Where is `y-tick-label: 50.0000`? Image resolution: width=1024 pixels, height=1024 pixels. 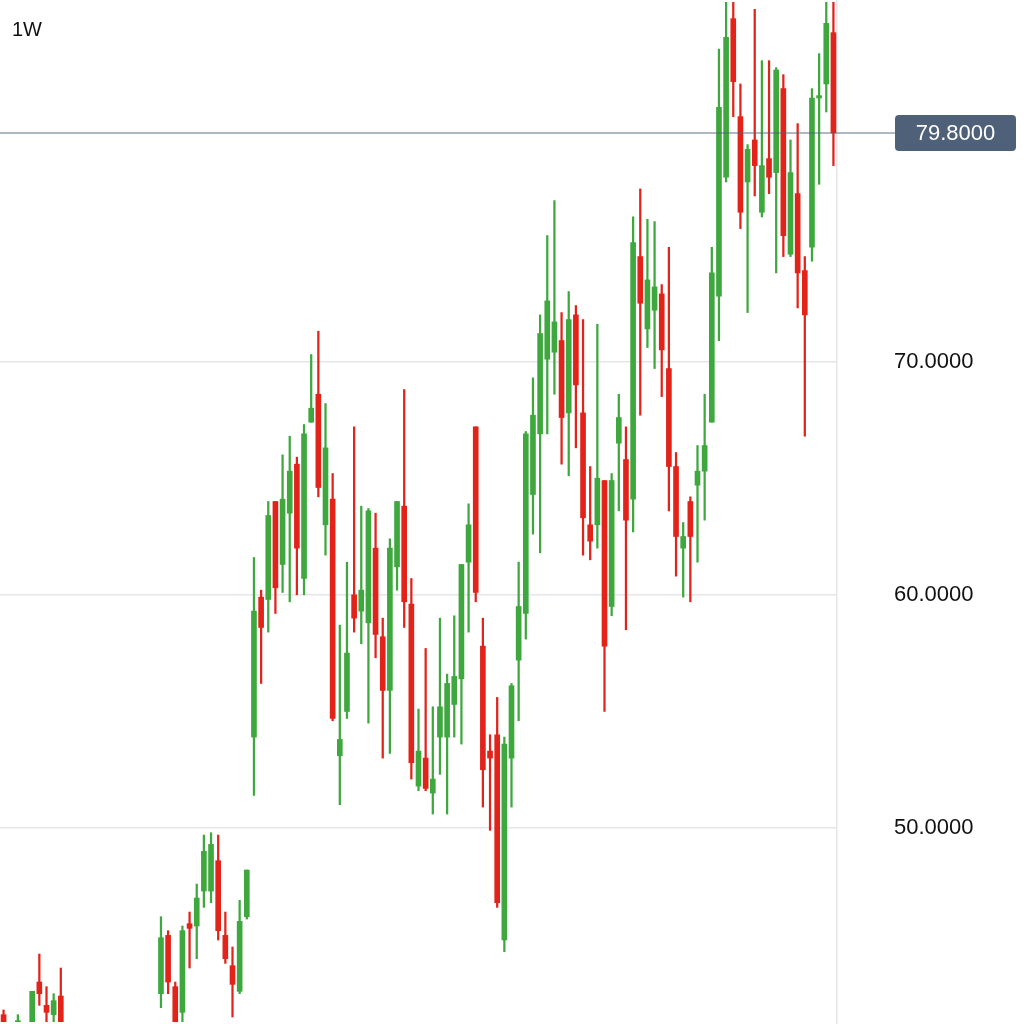 y-tick-label: 50.0000 is located at coordinates (934, 827).